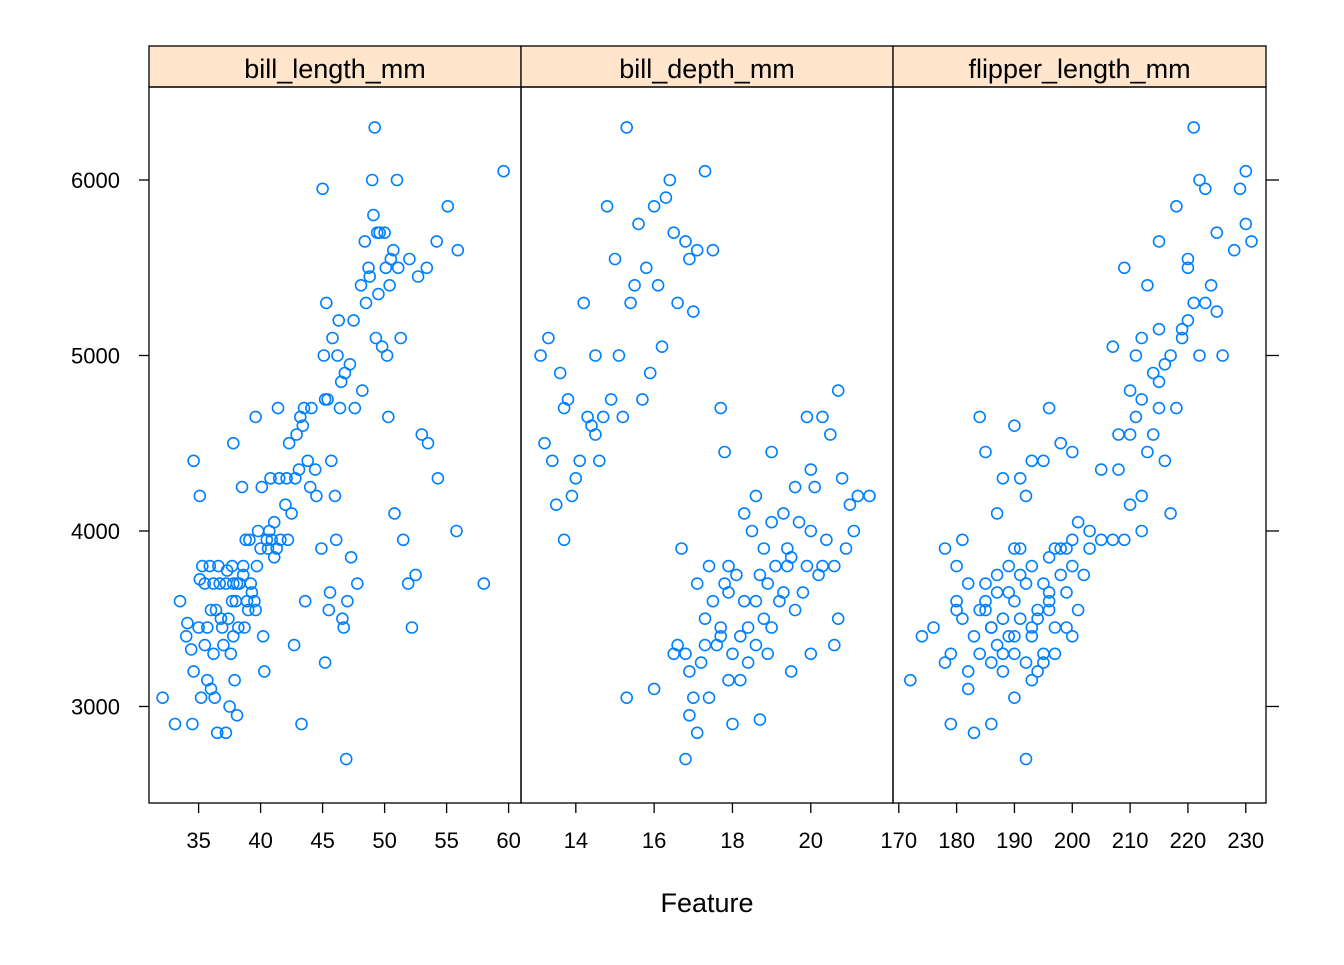  Describe the element at coordinates (576, 840) in the screenshot. I see `x-tick-label: 14` at that location.